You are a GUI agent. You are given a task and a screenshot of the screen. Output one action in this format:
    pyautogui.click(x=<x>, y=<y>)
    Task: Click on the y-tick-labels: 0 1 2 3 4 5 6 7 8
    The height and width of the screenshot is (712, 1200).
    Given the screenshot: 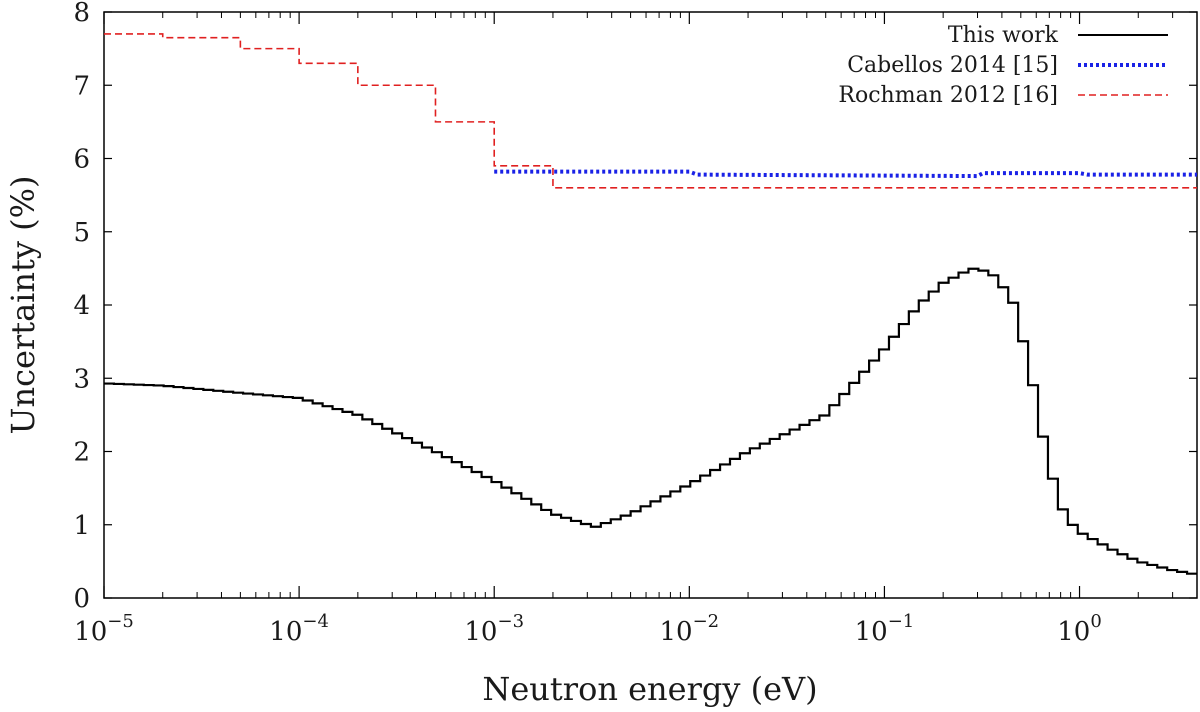 What is the action you would take?
    pyautogui.click(x=81, y=307)
    